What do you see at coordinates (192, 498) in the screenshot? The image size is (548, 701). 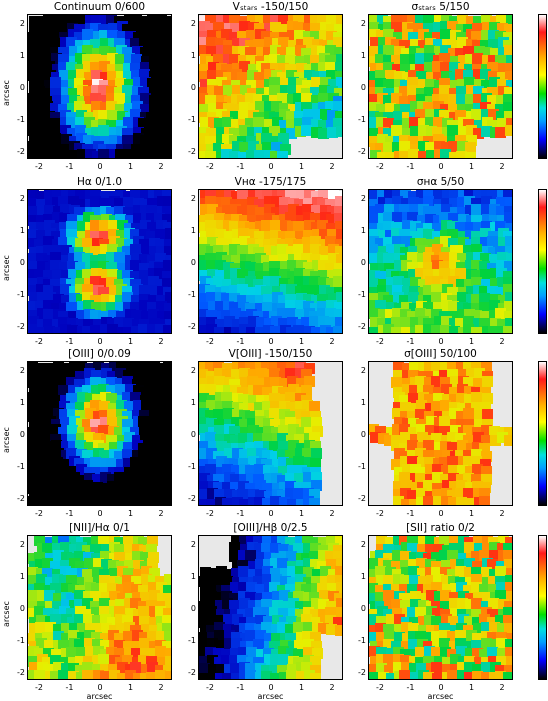 I see `y-tick-label: -2` at bounding box center [192, 498].